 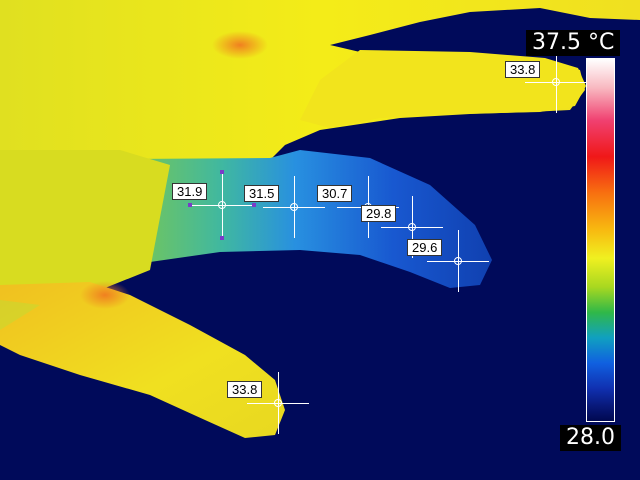 I want to click on spot-label-6: 33.8, so click(x=523, y=69).